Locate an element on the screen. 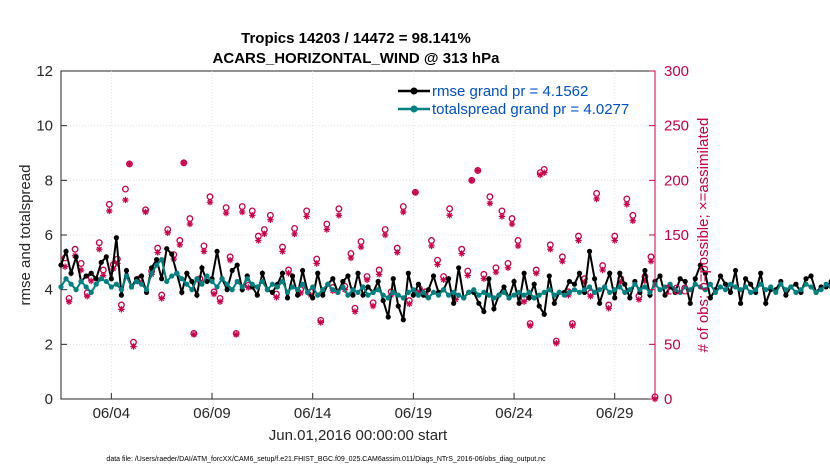  y-tick-label: 2 is located at coordinates (49, 344).